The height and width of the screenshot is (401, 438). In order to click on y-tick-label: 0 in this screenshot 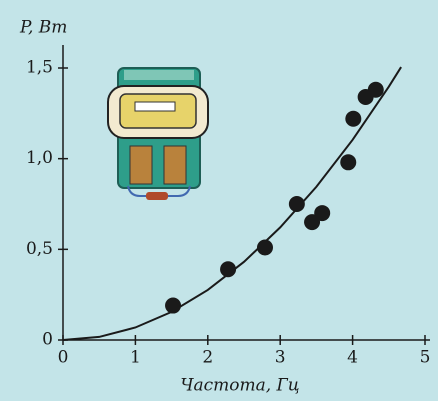, I will do `click(47, 340)`.